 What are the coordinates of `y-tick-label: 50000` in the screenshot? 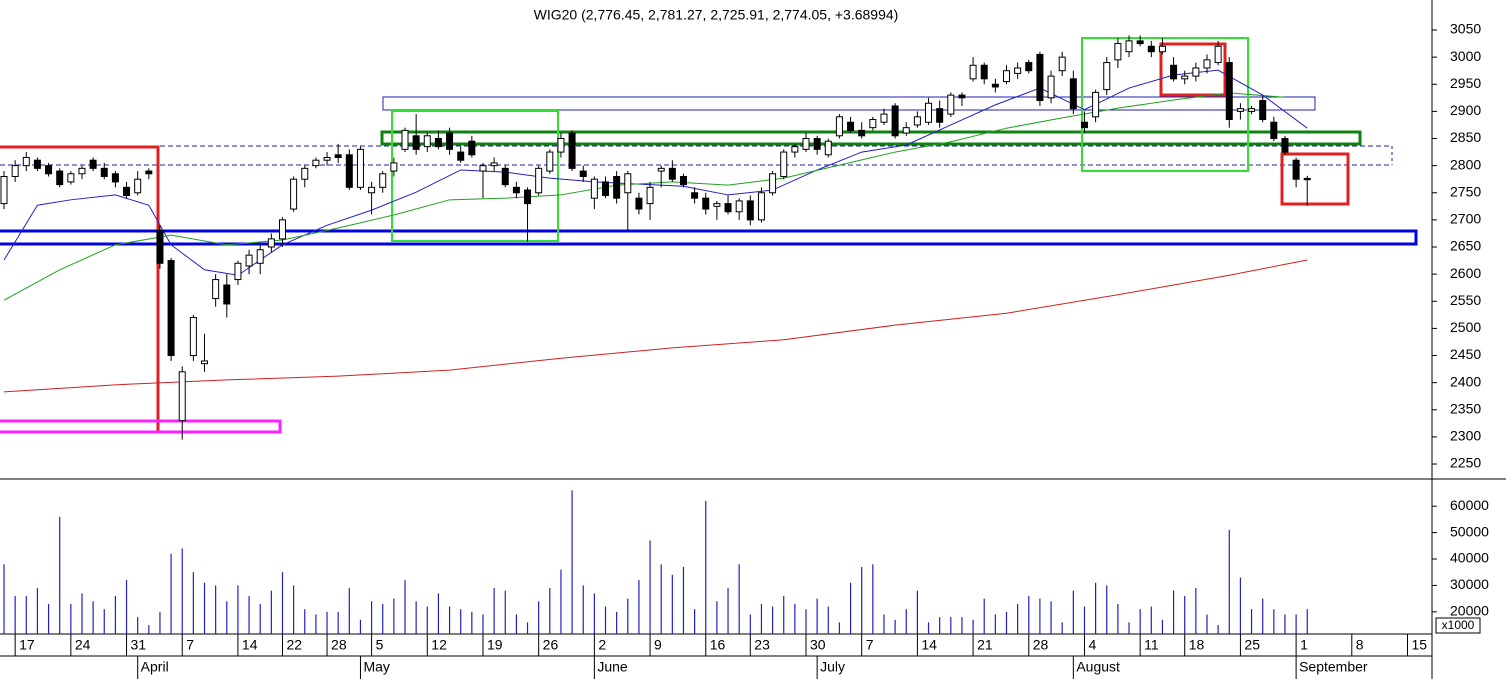 It's located at (1469, 531).